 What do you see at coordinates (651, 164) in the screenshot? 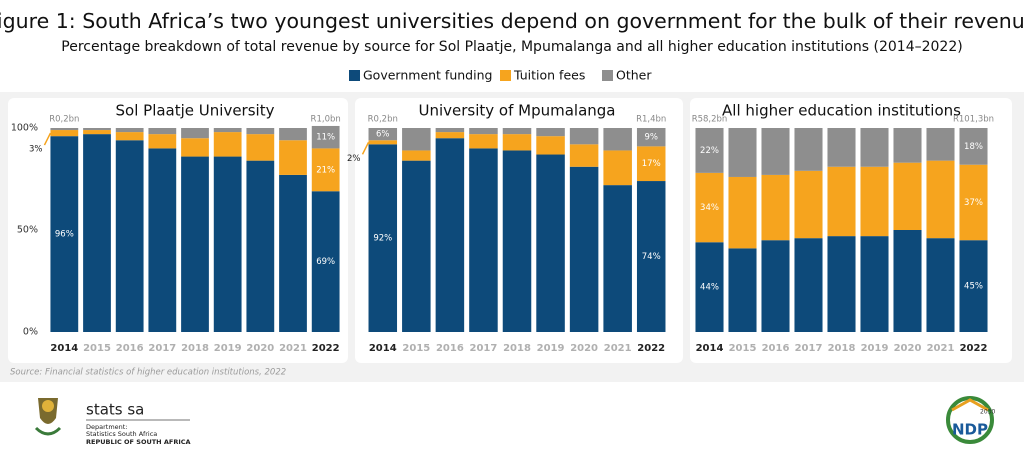
I see `value-label: 17%` at bounding box center [651, 164].